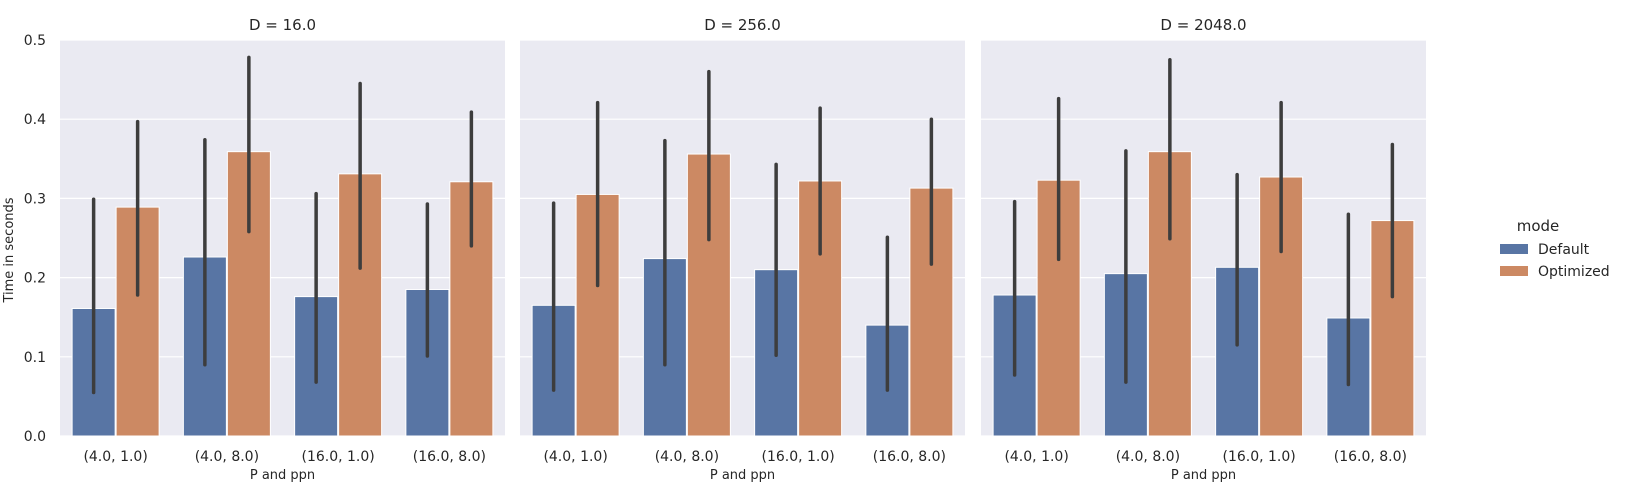 This screenshot has width=1633, height=504. Describe the element at coordinates (35, 120) in the screenshot. I see `y-tick-label: 0.4` at that location.